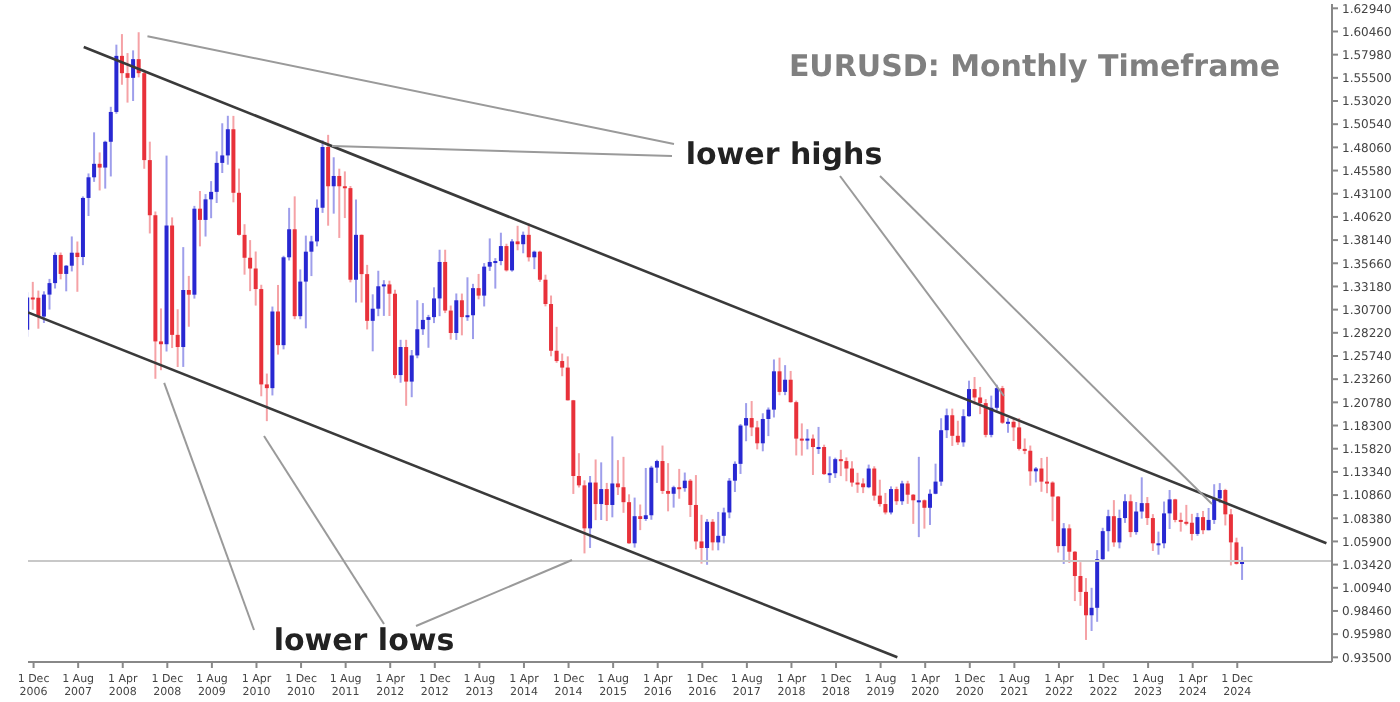 The width and height of the screenshot is (1400, 702). I want to click on text: EURUSD: Monthly Timeframe, so click(1034, 66).